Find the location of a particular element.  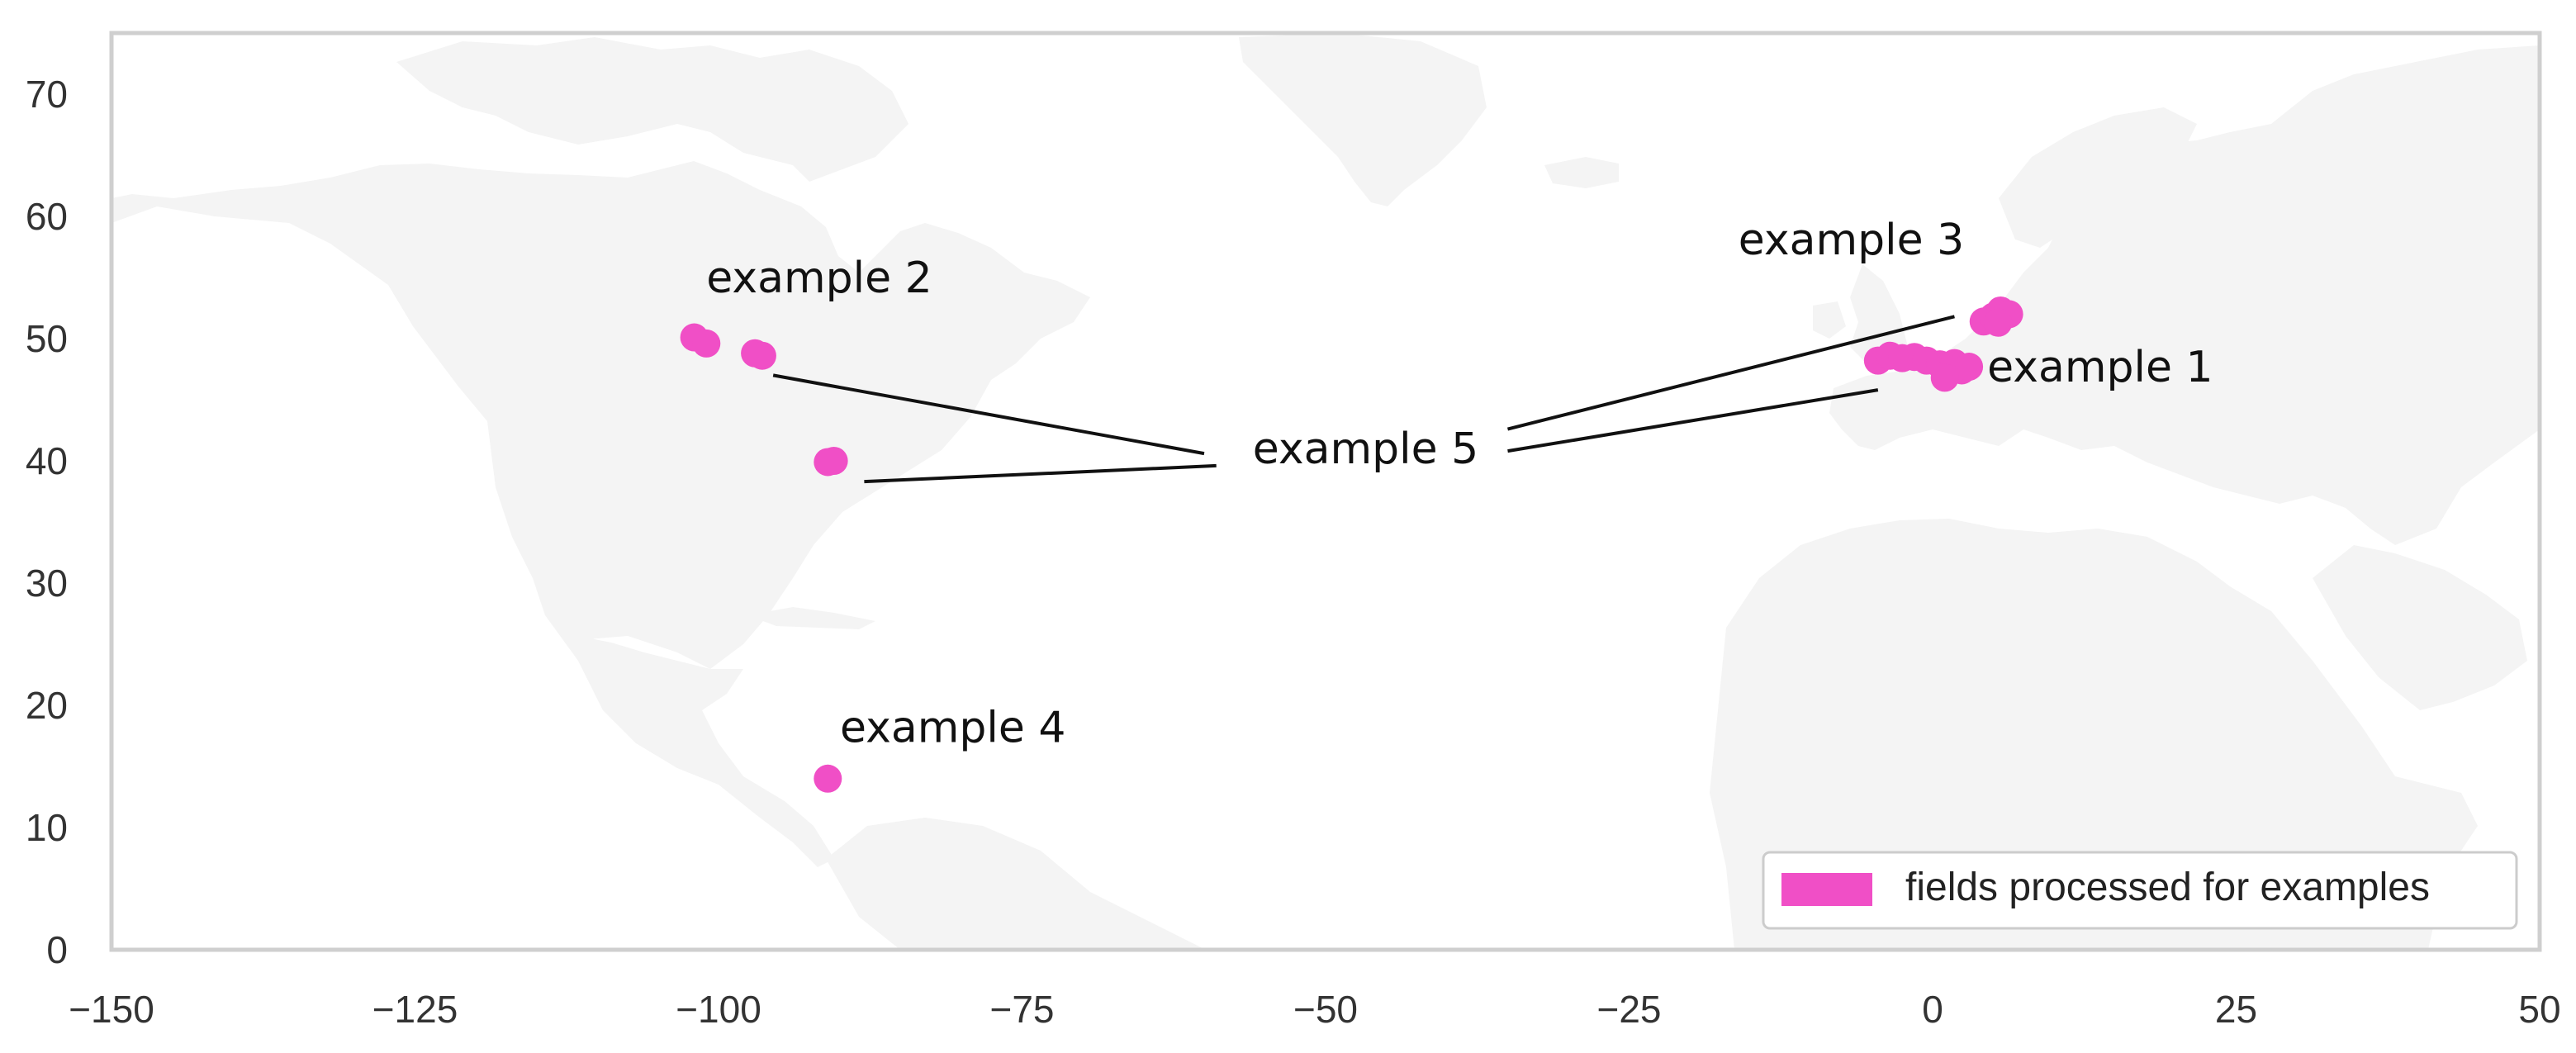

annotation-label: example 4 is located at coordinates (952, 728).